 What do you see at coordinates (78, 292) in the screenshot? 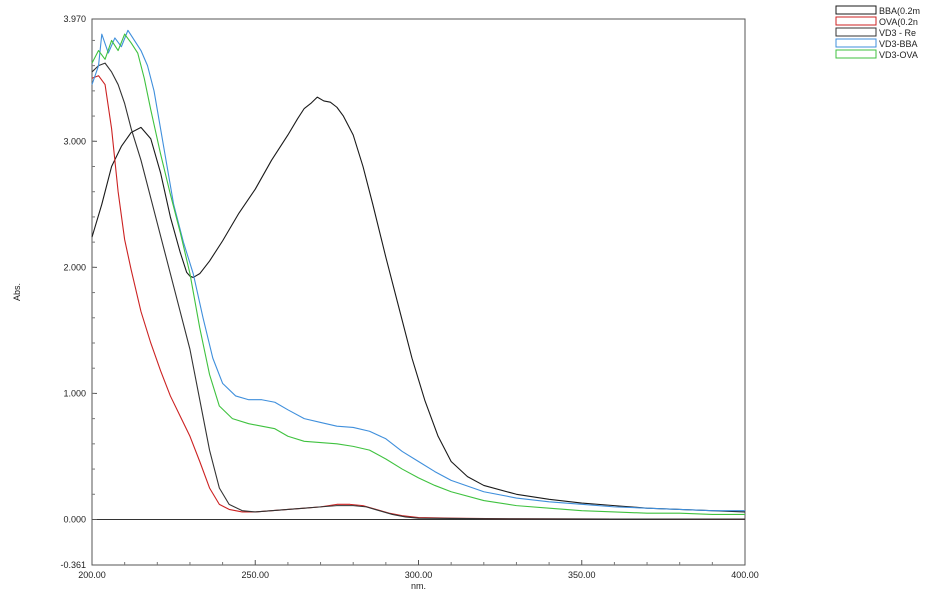
I see `y-axis-ticks: -0.361 0.000 1.000 2.000 3.000 3.970` at bounding box center [78, 292].